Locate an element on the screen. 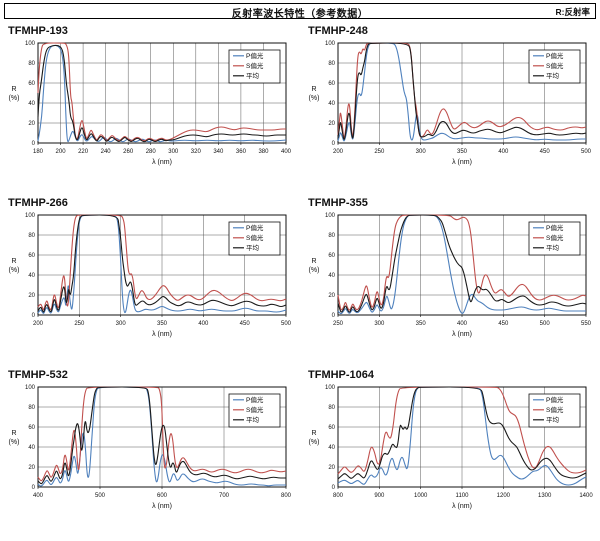 The height and width of the screenshot is (541, 600). x-tick-label: 340 is located at coordinates (218, 152).